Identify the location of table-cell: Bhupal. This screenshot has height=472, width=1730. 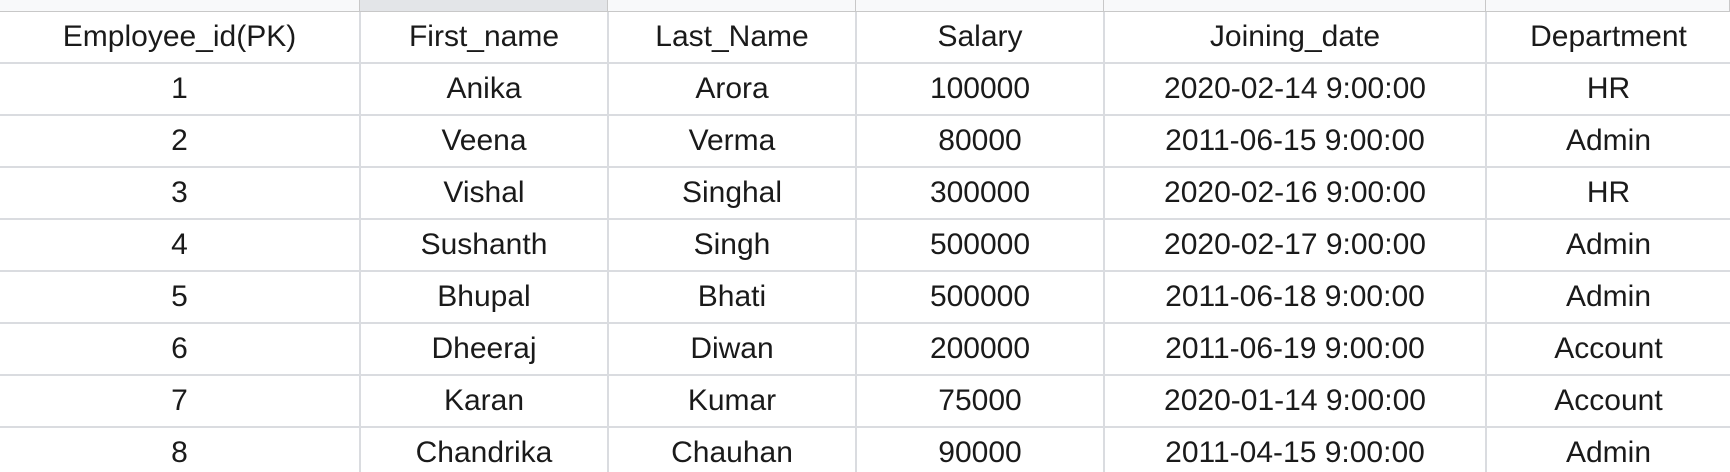
(484, 297).